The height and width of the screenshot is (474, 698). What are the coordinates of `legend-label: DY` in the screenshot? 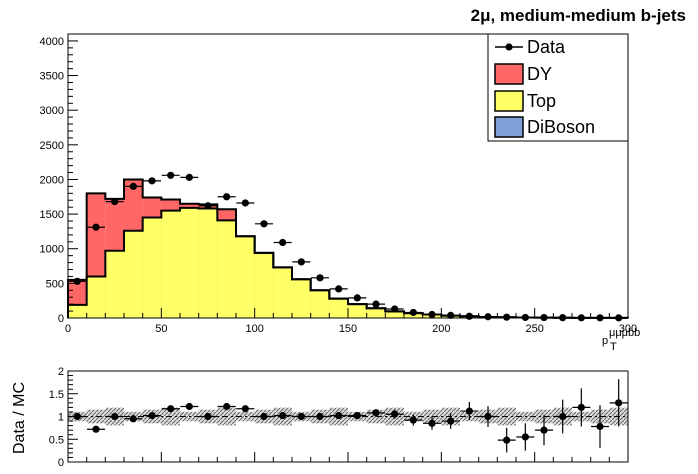 It's located at (539, 74).